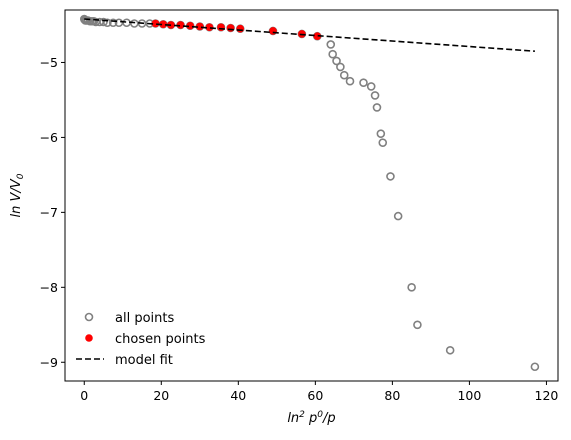 This screenshot has width=571, height=440. Describe the element at coordinates (302, 415) in the screenshot. I see `x-axis-label-sup: 2` at that location.